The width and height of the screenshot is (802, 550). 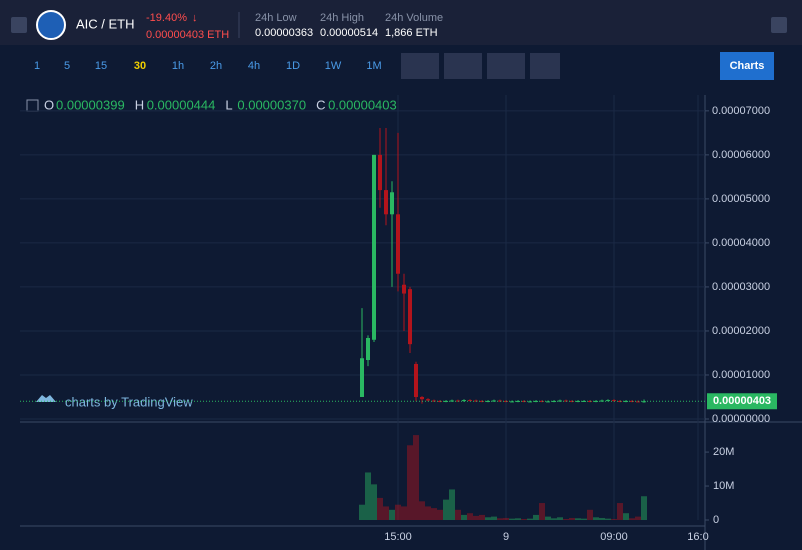 I want to click on charts-btn, so click(x=747, y=66).